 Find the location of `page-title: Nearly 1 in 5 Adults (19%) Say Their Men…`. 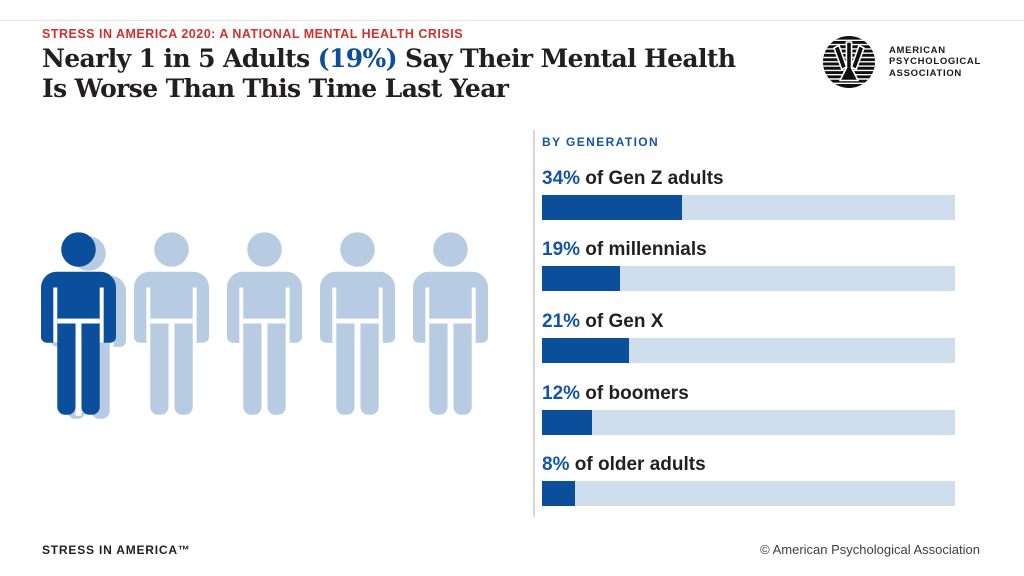

page-title: Nearly 1 in 5 Adults (19%) Say Their Men… is located at coordinates (432, 74).